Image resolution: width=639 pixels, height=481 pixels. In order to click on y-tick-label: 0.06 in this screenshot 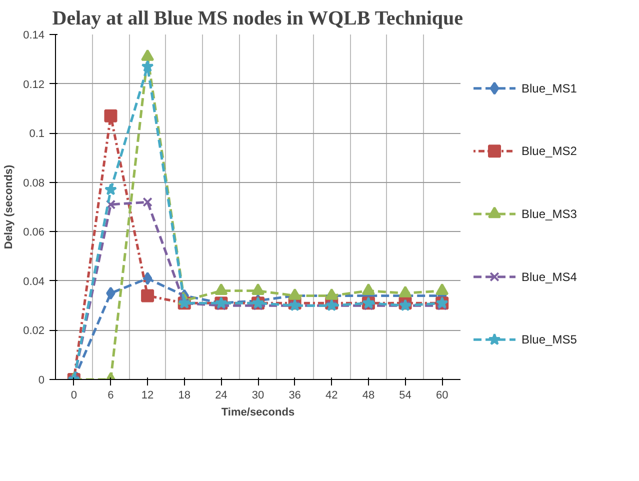, I will do `click(34, 232)`.